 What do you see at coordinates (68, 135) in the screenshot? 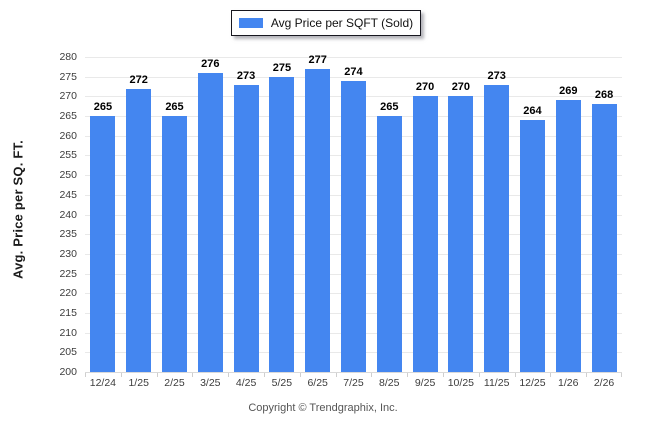
I see `y-tick-label: 260` at bounding box center [68, 135].